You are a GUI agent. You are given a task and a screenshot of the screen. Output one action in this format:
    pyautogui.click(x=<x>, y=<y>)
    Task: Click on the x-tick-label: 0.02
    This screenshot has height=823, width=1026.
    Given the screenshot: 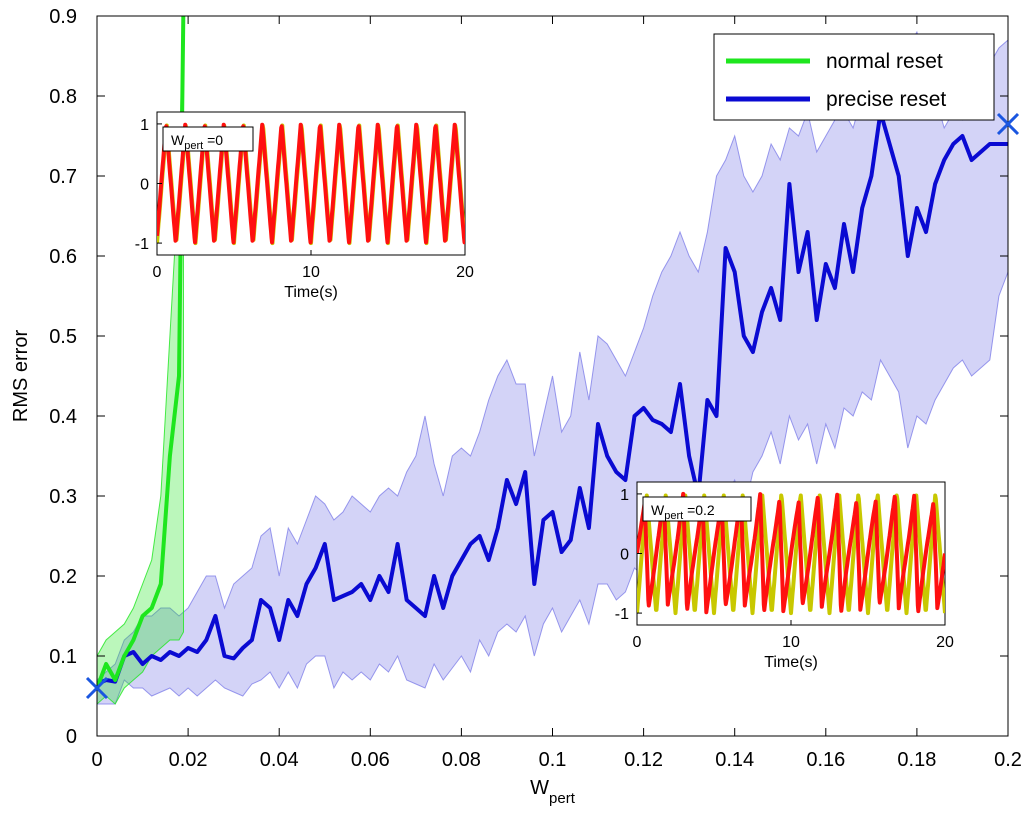 What is the action you would take?
    pyautogui.click(x=188, y=760)
    